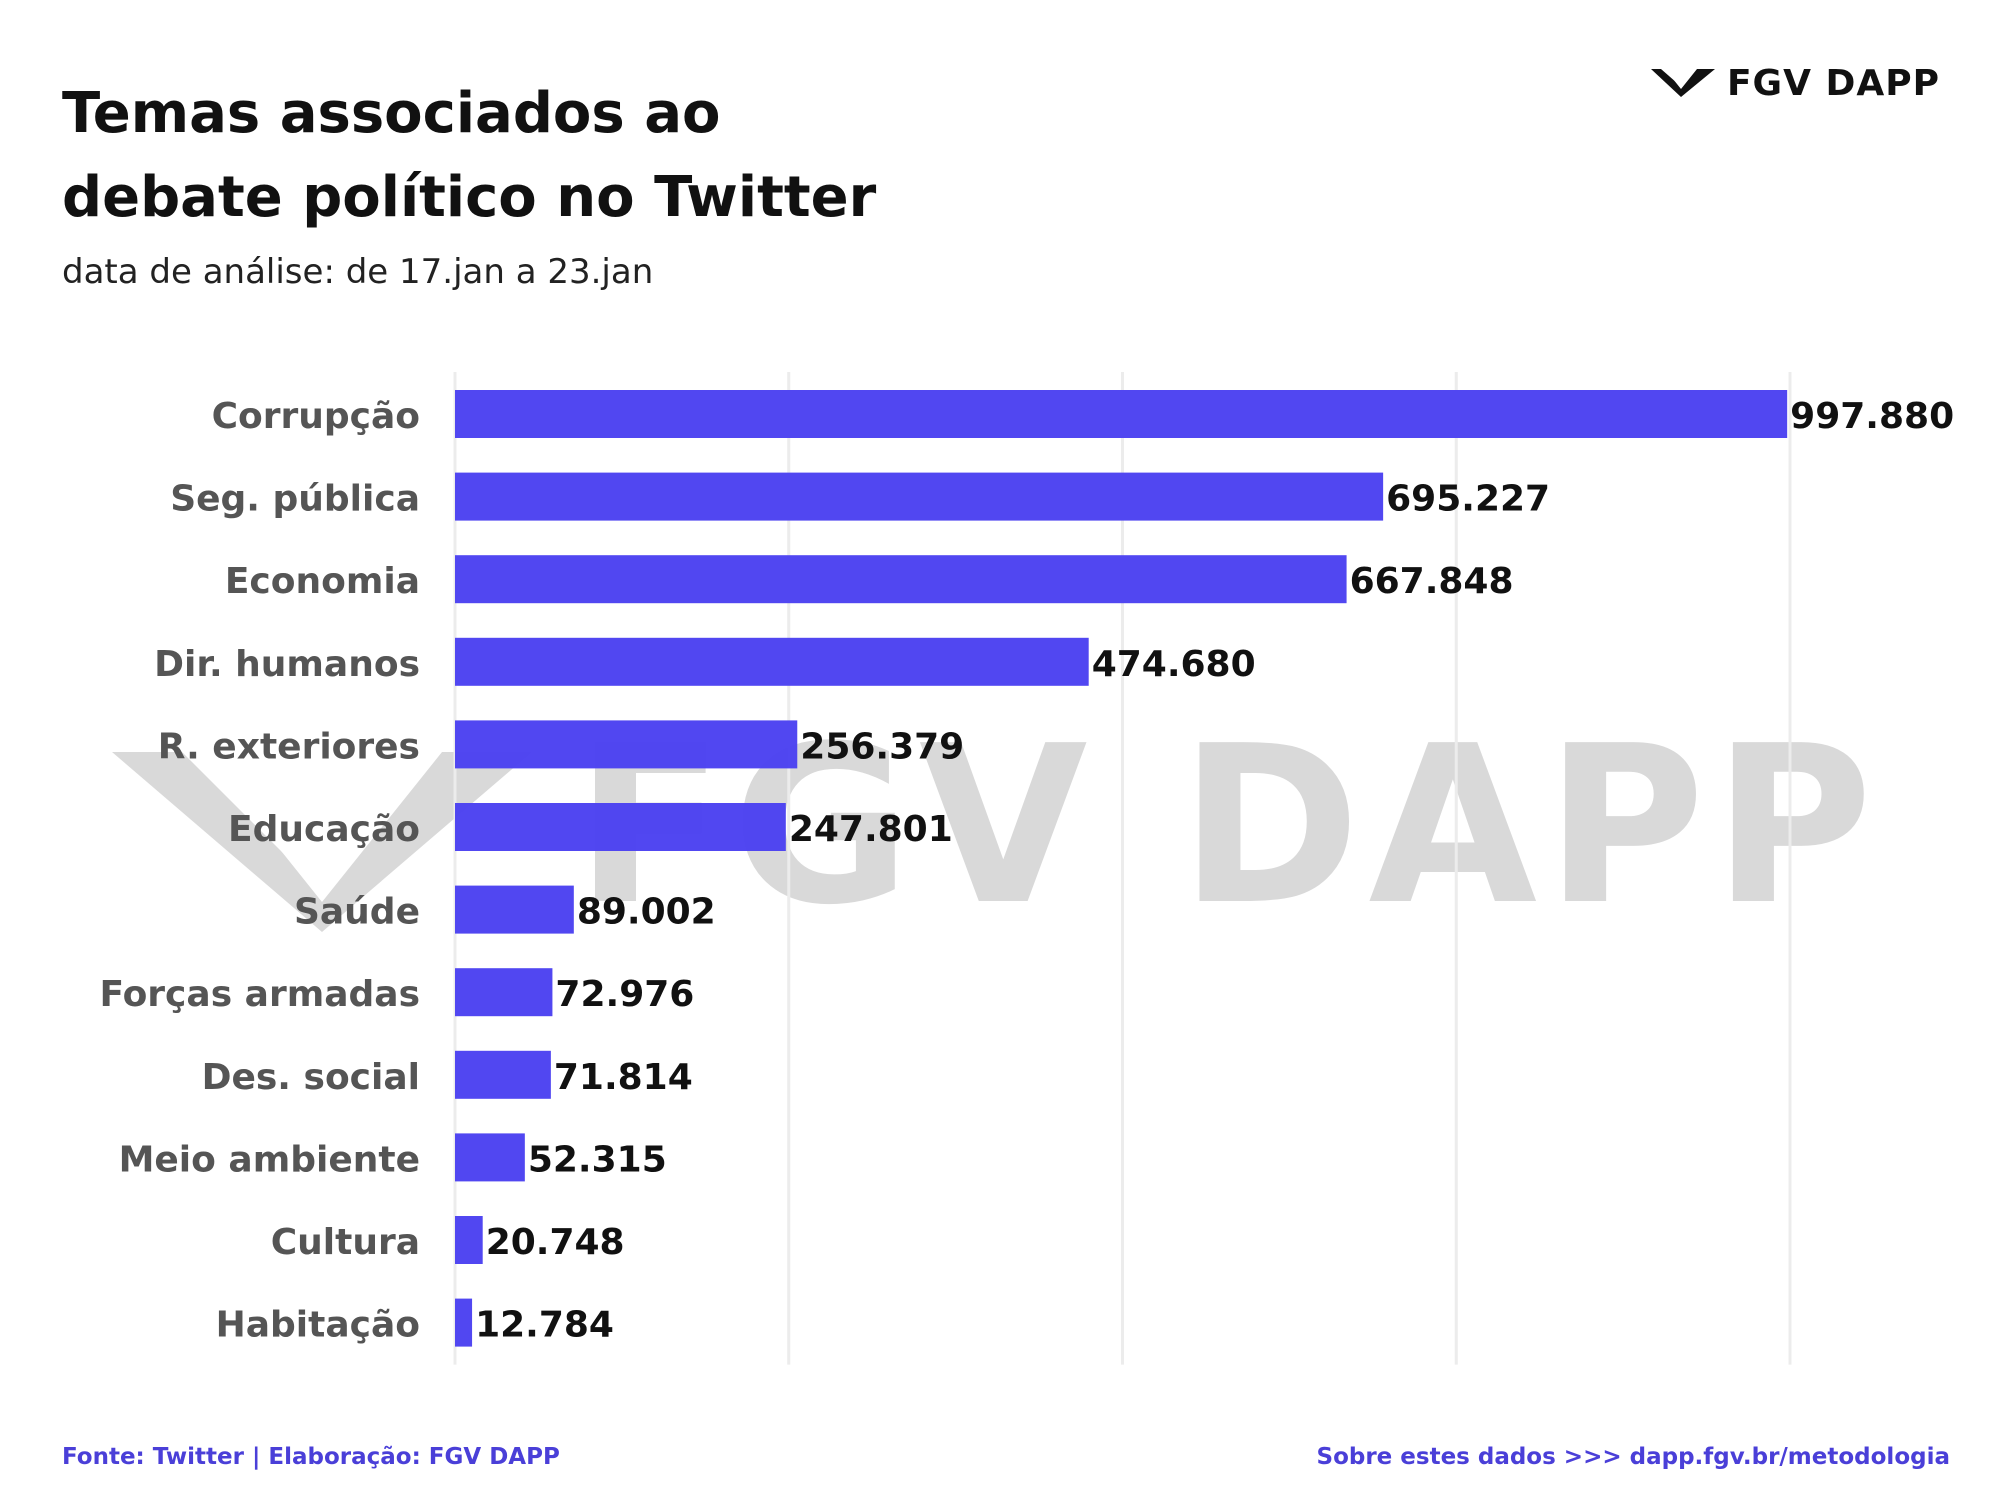 This screenshot has width=2000, height=1500. I want to click on value-label: 71.814, so click(623, 1077).